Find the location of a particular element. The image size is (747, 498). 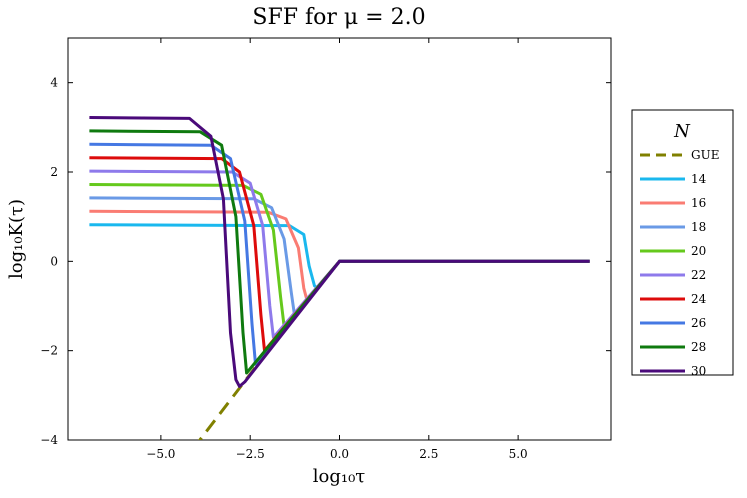

legend-label-gue: GUE is located at coordinates (705, 155).